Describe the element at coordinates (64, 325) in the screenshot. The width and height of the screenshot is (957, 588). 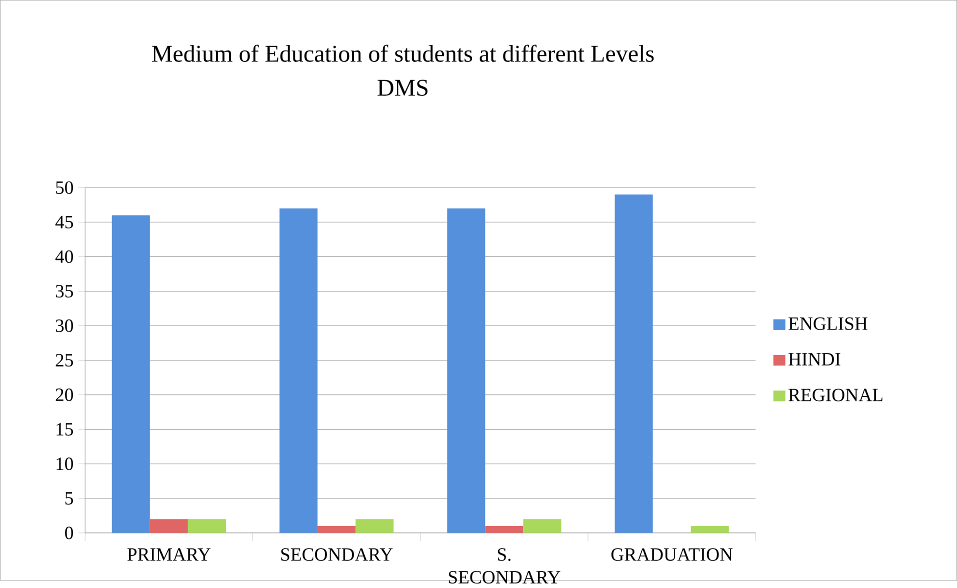
I see `y-tick-label: 30` at that location.